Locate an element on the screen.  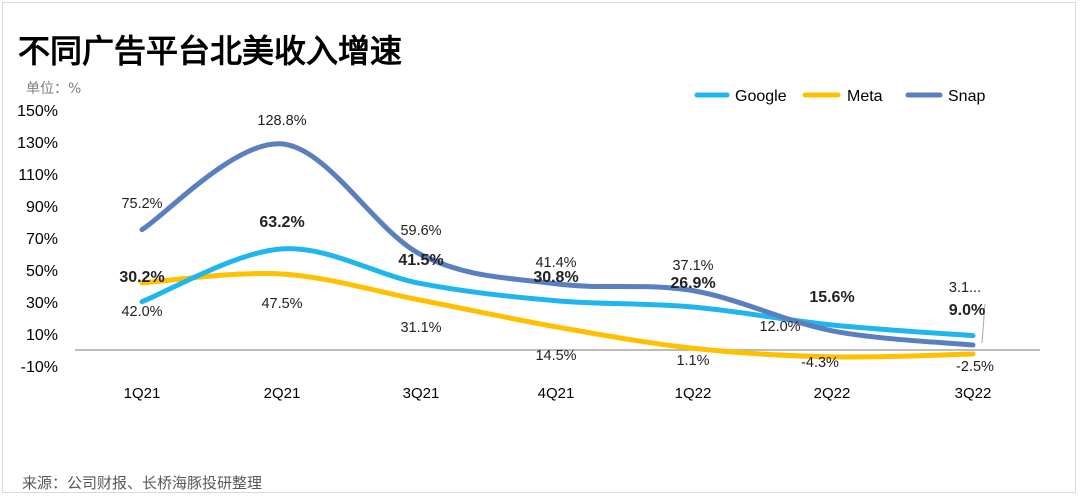
data-label-meta: 1.1% is located at coordinates (692, 361).